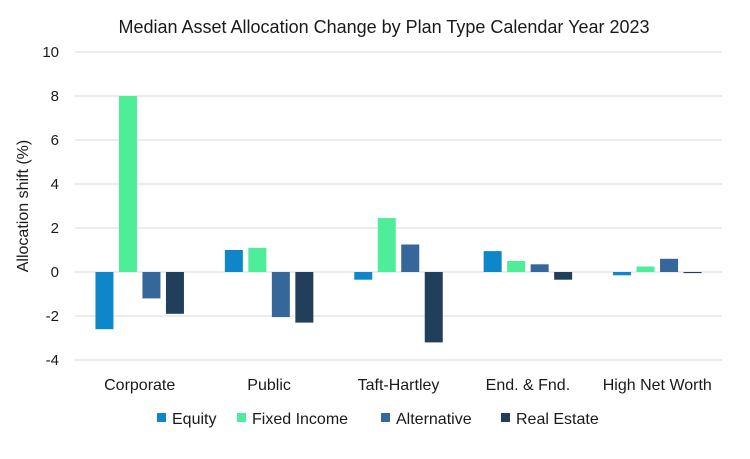 The height and width of the screenshot is (459, 750). What do you see at coordinates (657, 385) in the screenshot?
I see `x-tick-label: High Net Worth` at bounding box center [657, 385].